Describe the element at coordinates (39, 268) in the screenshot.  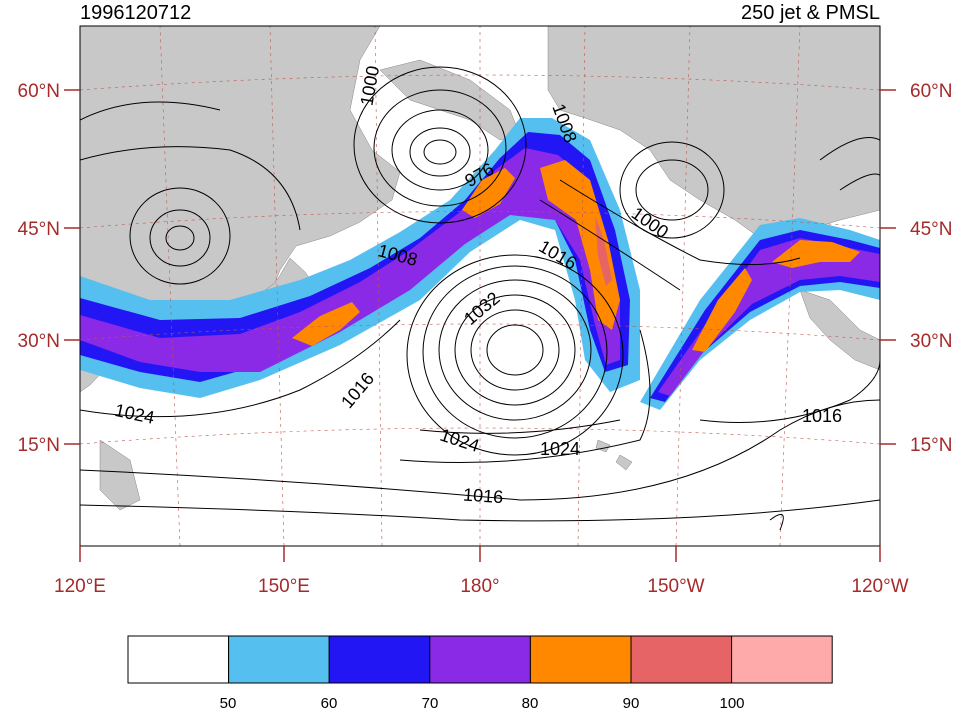
I see `latitude-labels-left: 60°N 45°N 30°N 15°N` at that location.